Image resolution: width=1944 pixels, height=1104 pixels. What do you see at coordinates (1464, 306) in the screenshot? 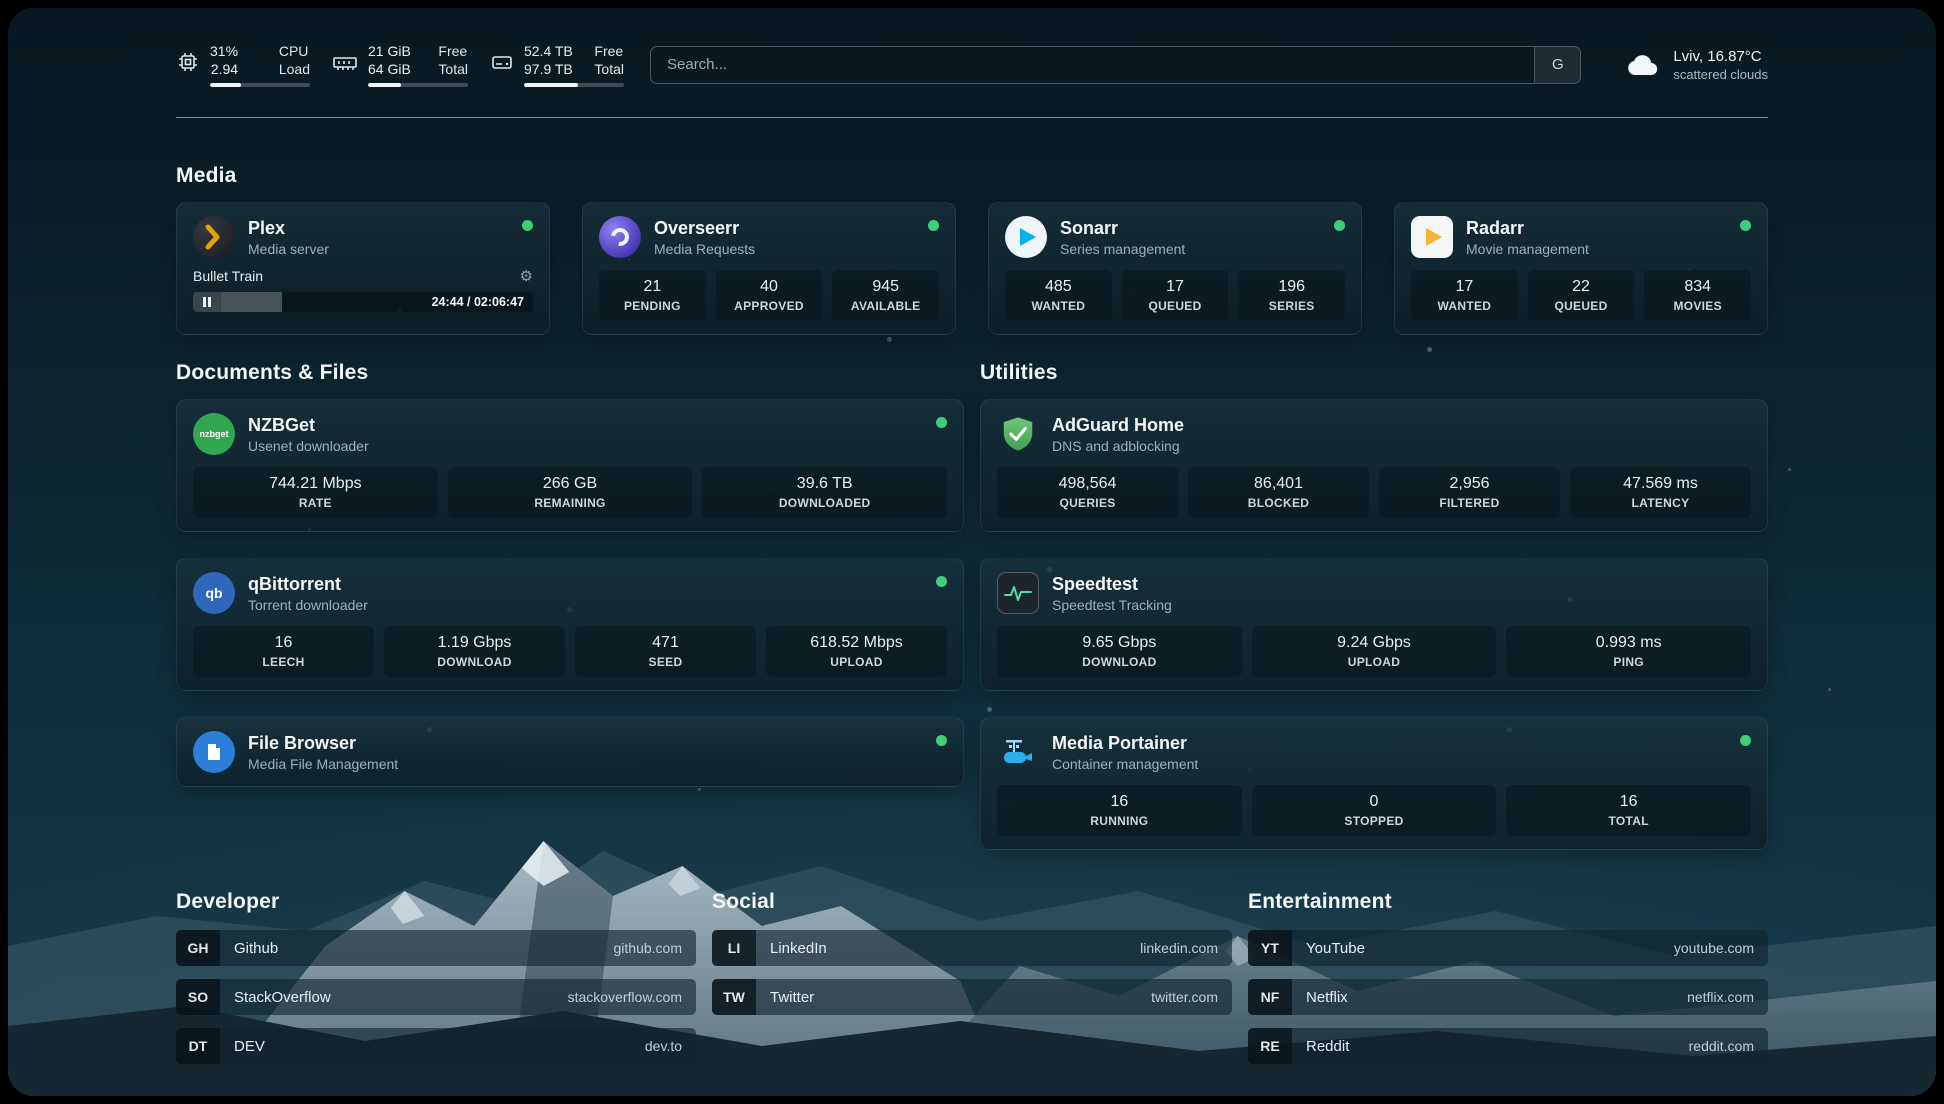
I see `stat-label: WANTED` at bounding box center [1464, 306].